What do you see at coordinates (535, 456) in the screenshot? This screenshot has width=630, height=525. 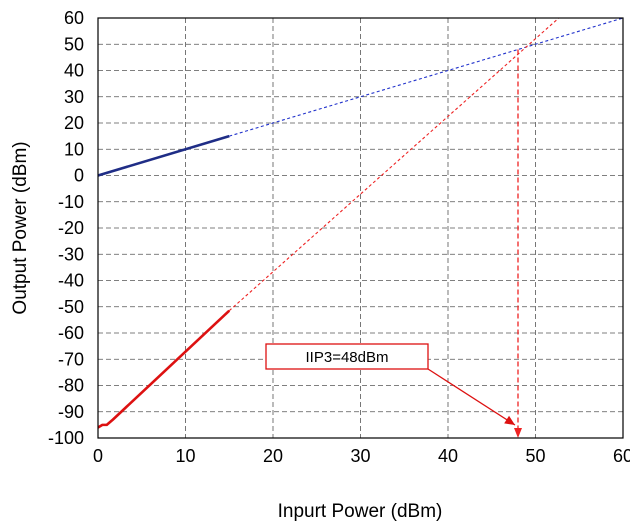 I see `x-tick-label: 50` at bounding box center [535, 456].